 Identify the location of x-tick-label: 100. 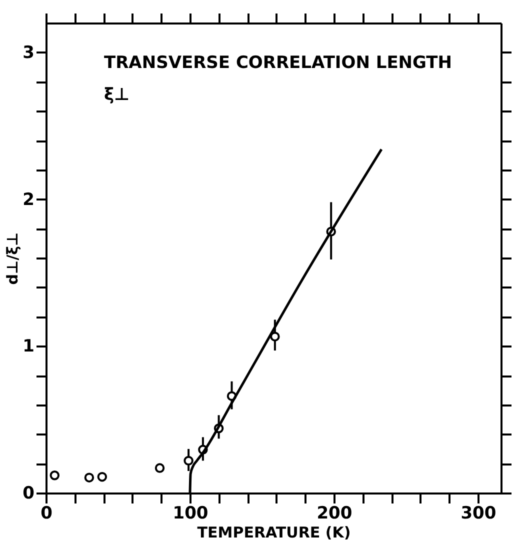
(190, 514).